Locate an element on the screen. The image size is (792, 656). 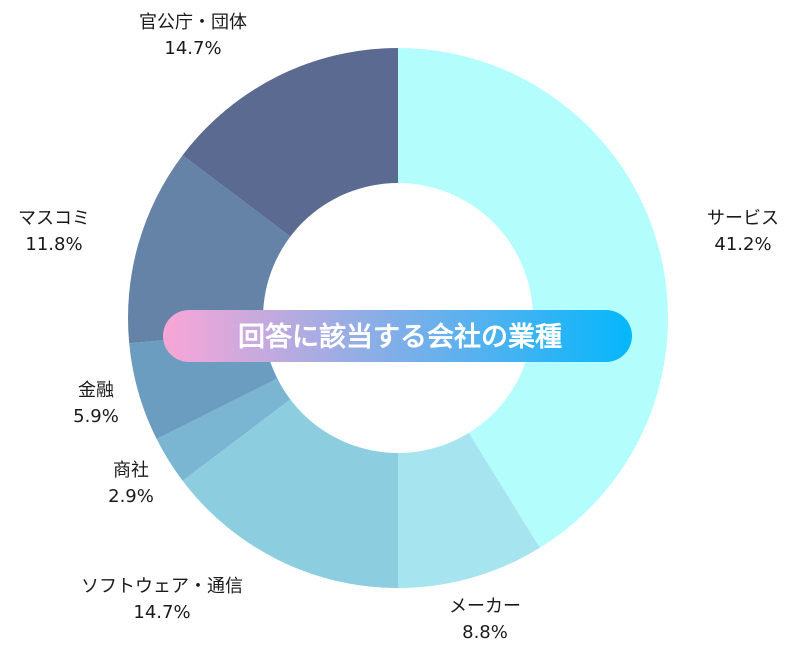
slice-value-7: 14.7% is located at coordinates (192, 48).